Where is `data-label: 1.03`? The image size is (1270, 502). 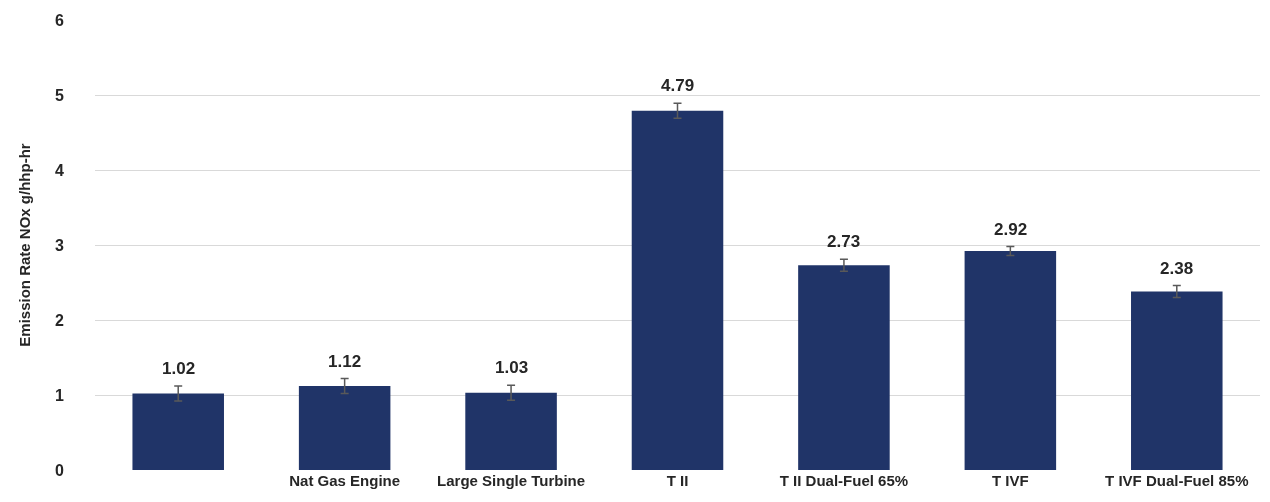 data-label: 1.03 is located at coordinates (512, 367).